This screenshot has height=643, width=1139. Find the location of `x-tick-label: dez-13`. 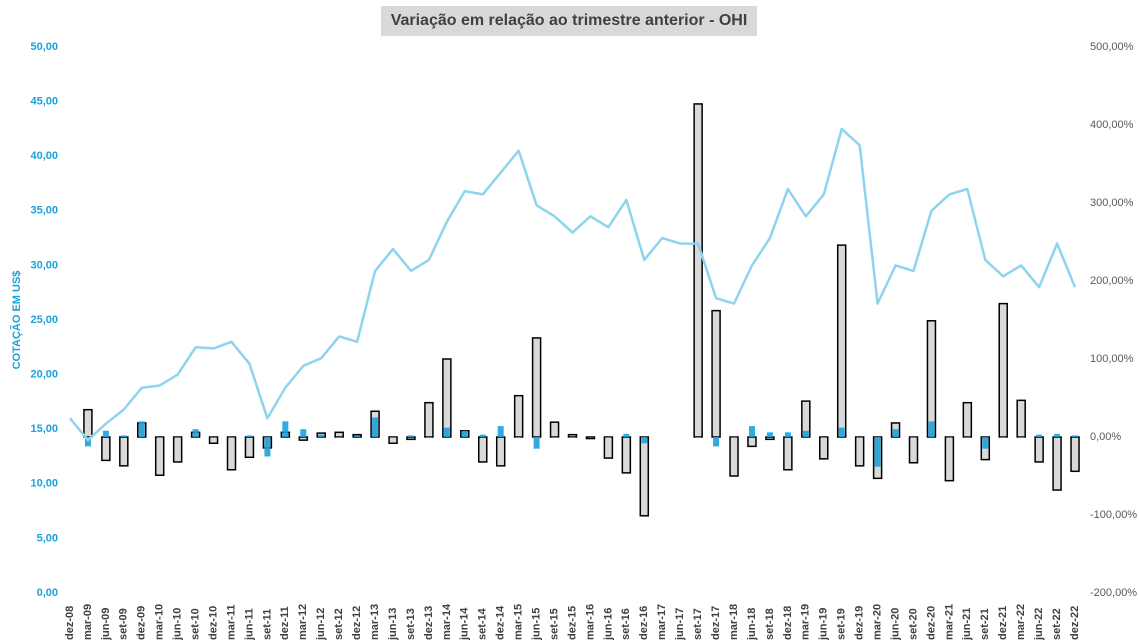

x-tick-label: dez-13 is located at coordinates (429, 623).